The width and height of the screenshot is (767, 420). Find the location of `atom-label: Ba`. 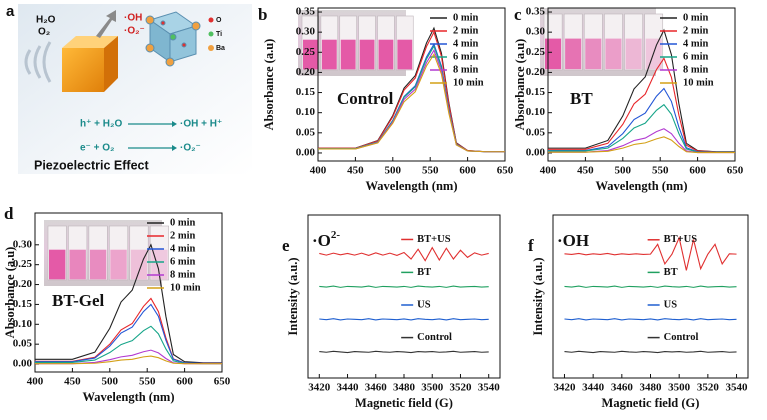

atom-label: Ba is located at coordinates (220, 48).